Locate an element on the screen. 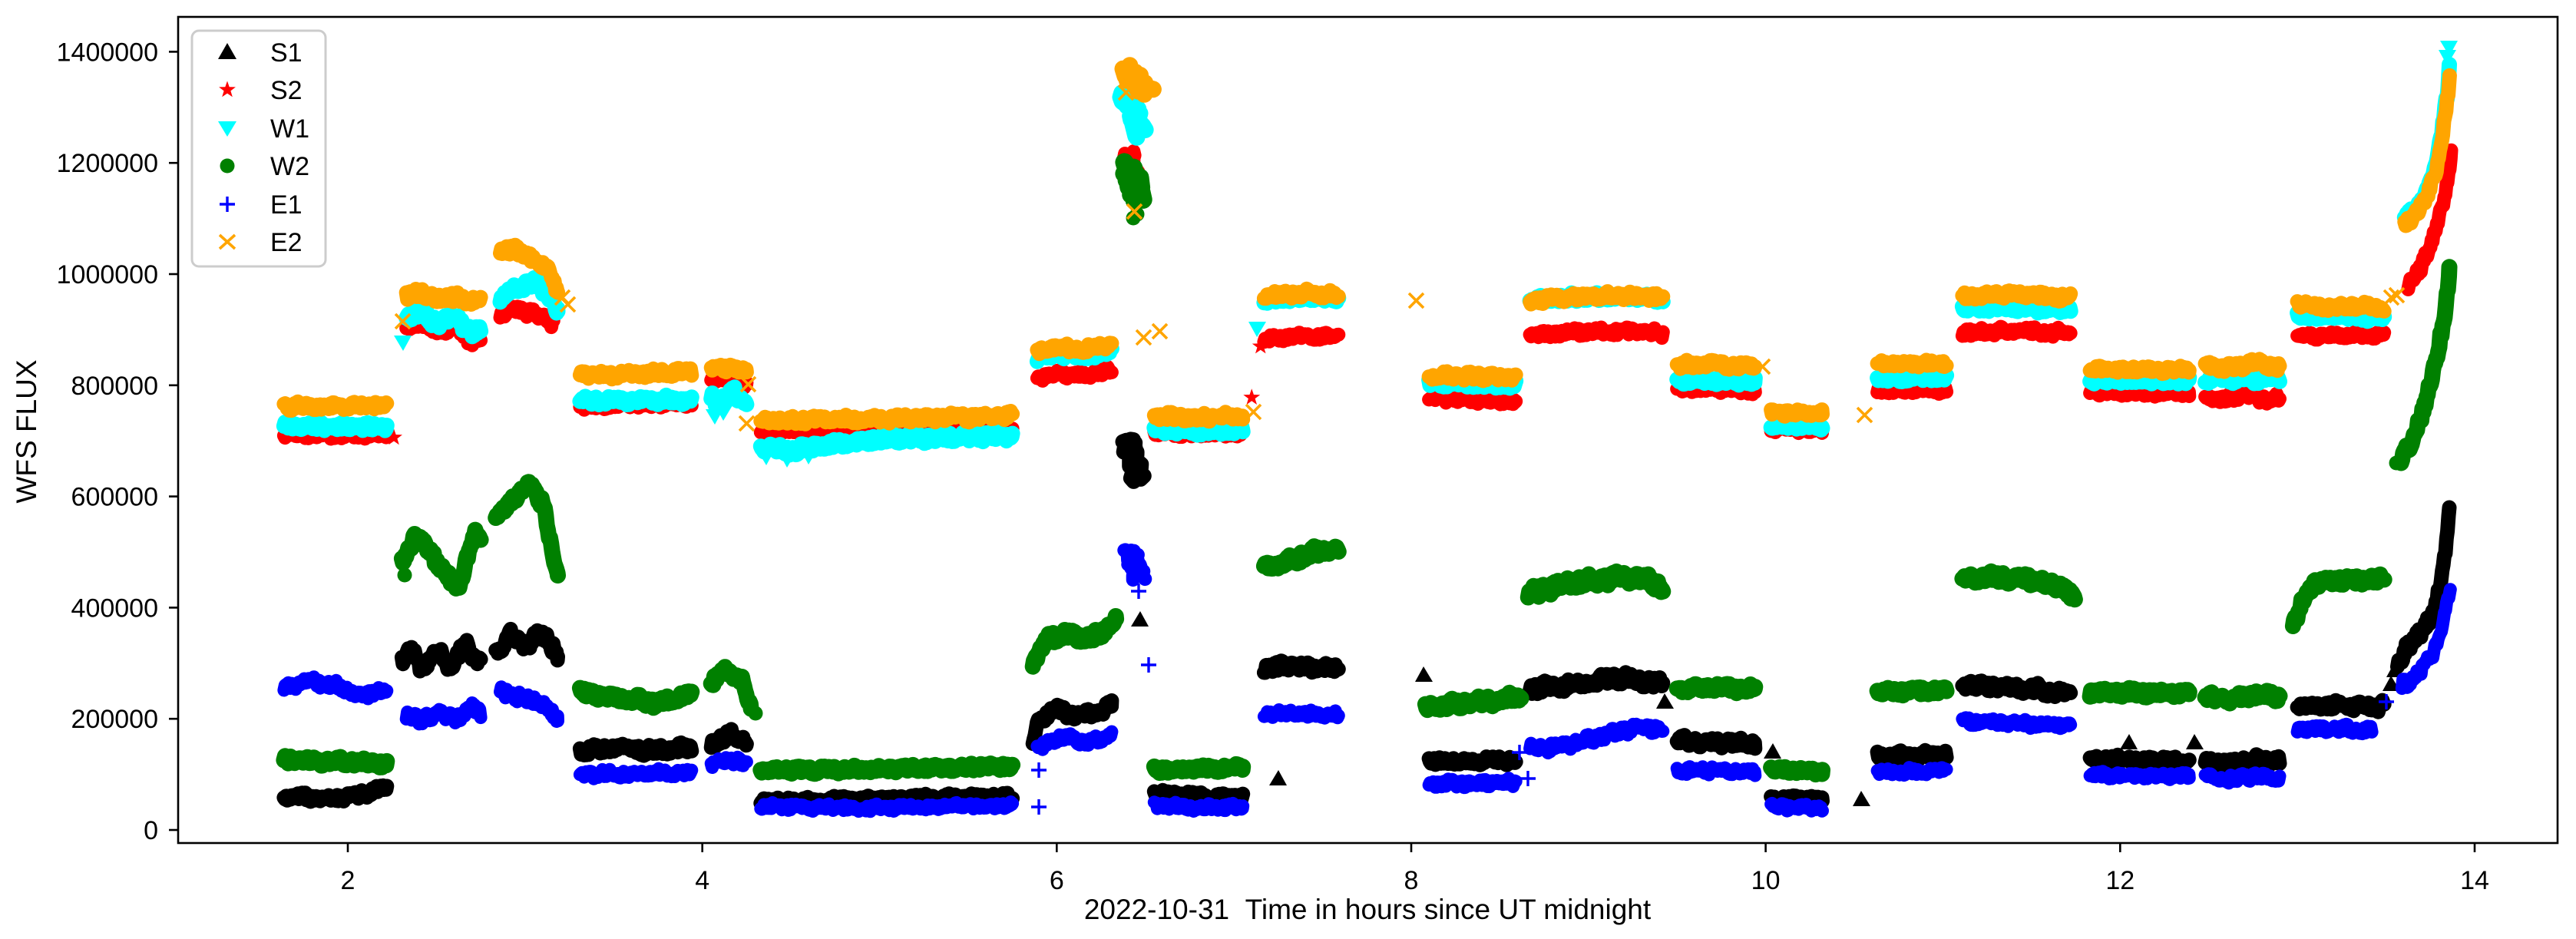  svg-text: 6 is located at coordinates (1057, 880).